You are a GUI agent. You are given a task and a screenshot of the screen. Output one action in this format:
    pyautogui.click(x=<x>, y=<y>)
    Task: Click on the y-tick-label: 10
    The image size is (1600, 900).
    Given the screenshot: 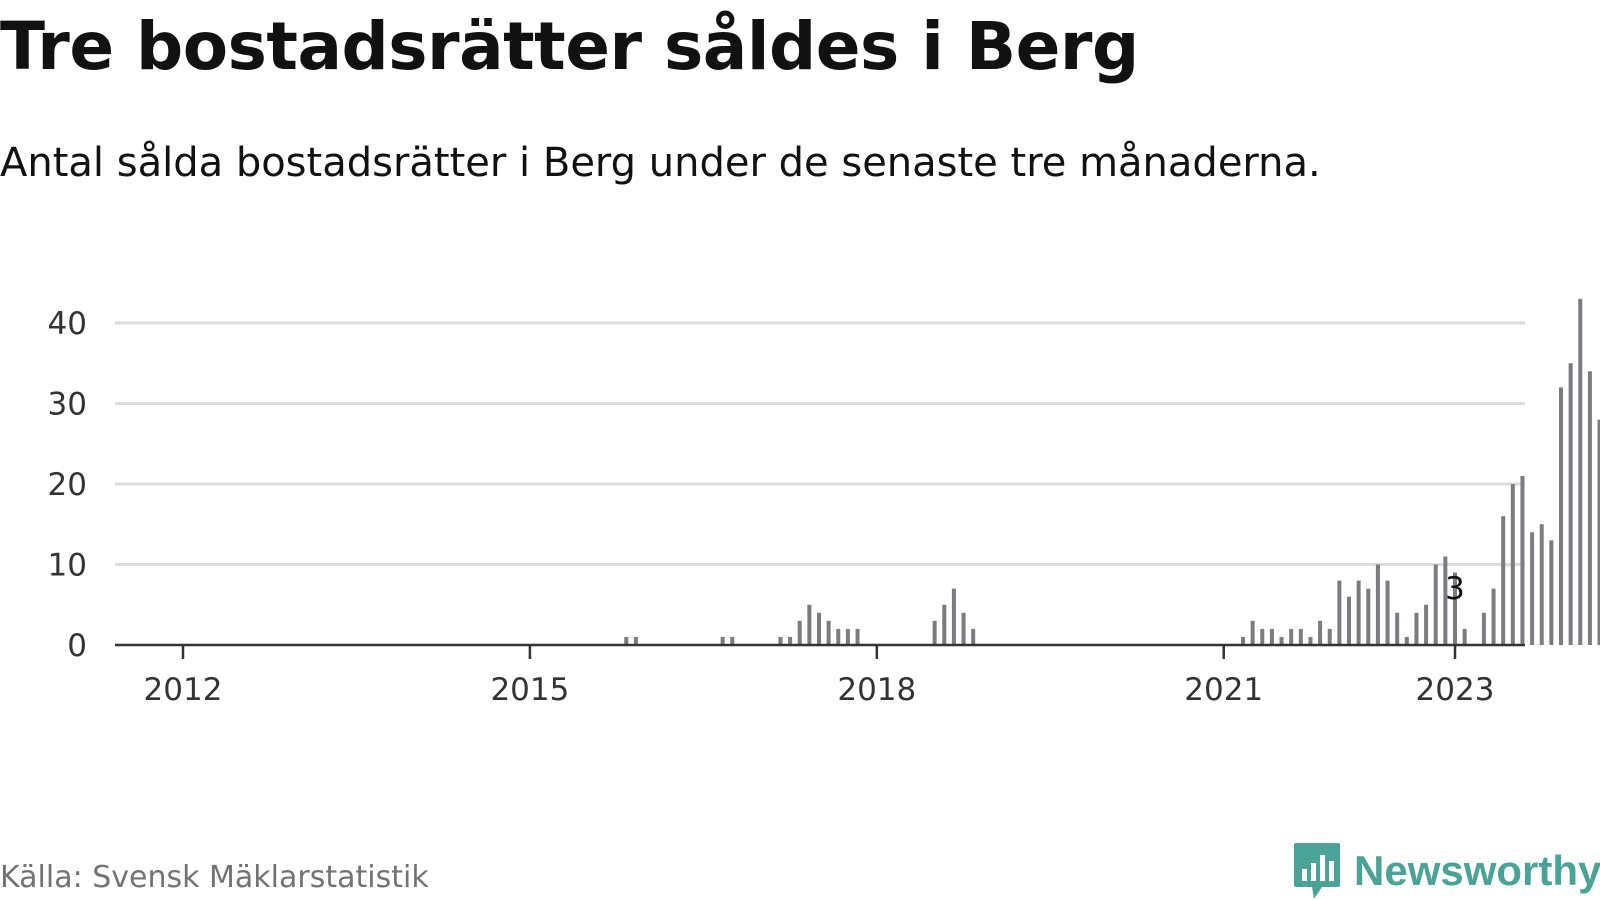 What is the action you would take?
    pyautogui.click(x=67, y=566)
    